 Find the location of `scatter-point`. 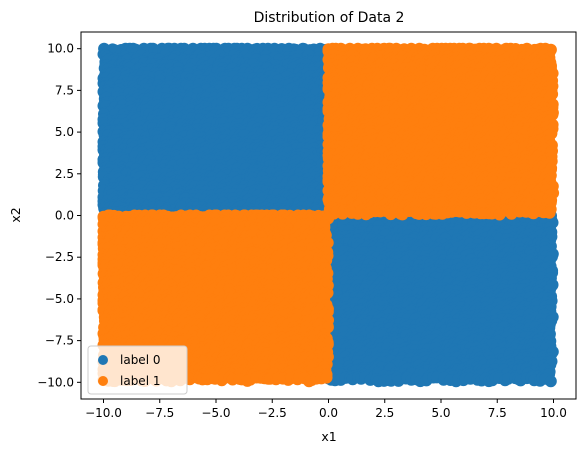

scatter-point is located at coordinates (550, 381).